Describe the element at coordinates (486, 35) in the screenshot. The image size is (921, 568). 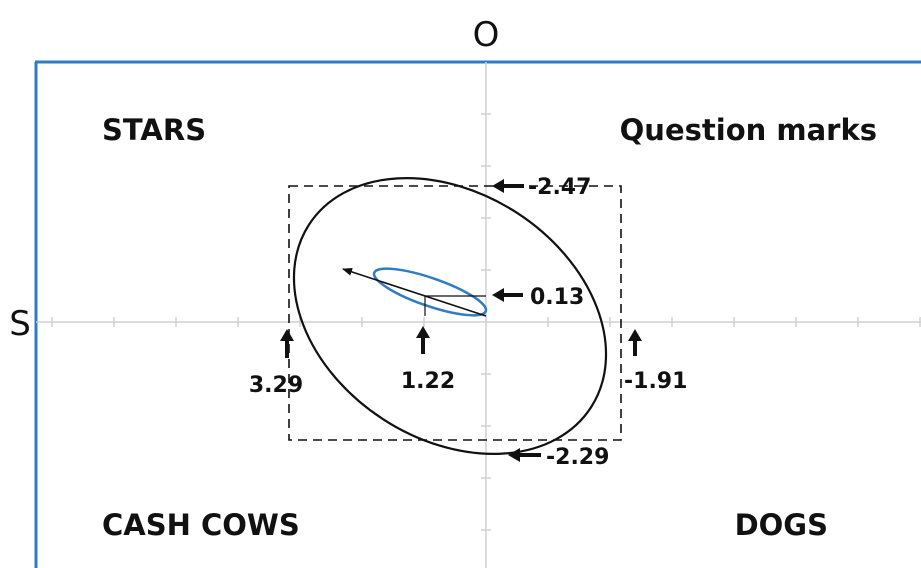
I see `axis-label-top: O` at that location.